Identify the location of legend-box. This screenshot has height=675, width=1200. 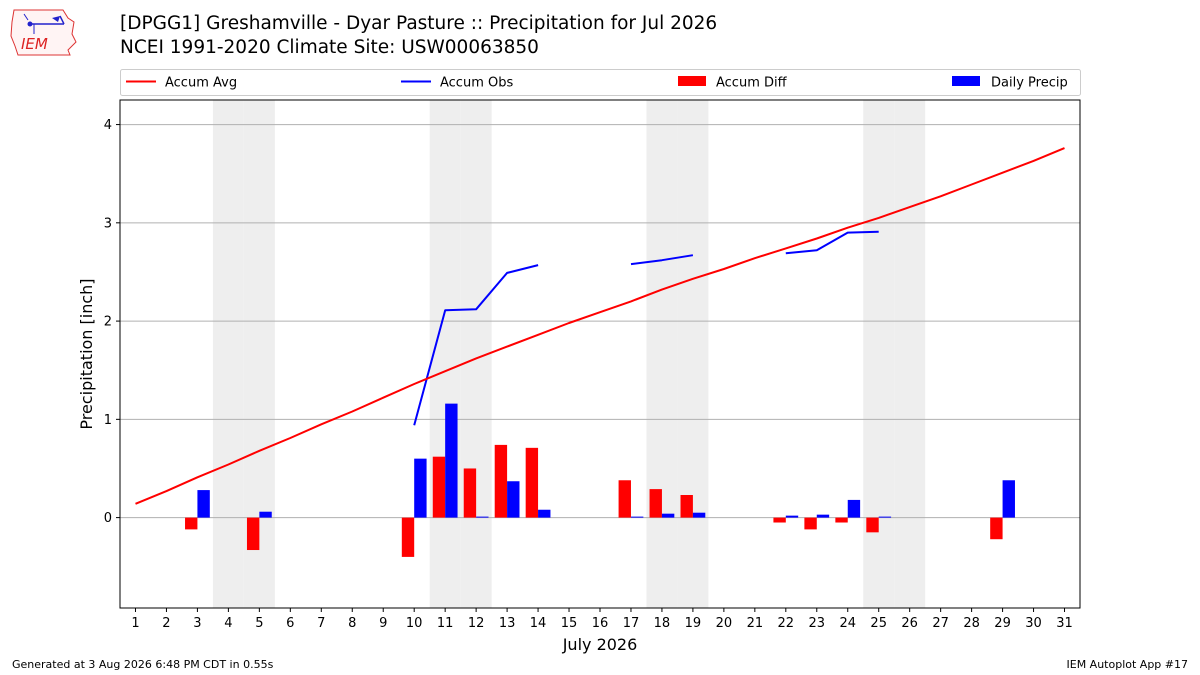
(600, 82).